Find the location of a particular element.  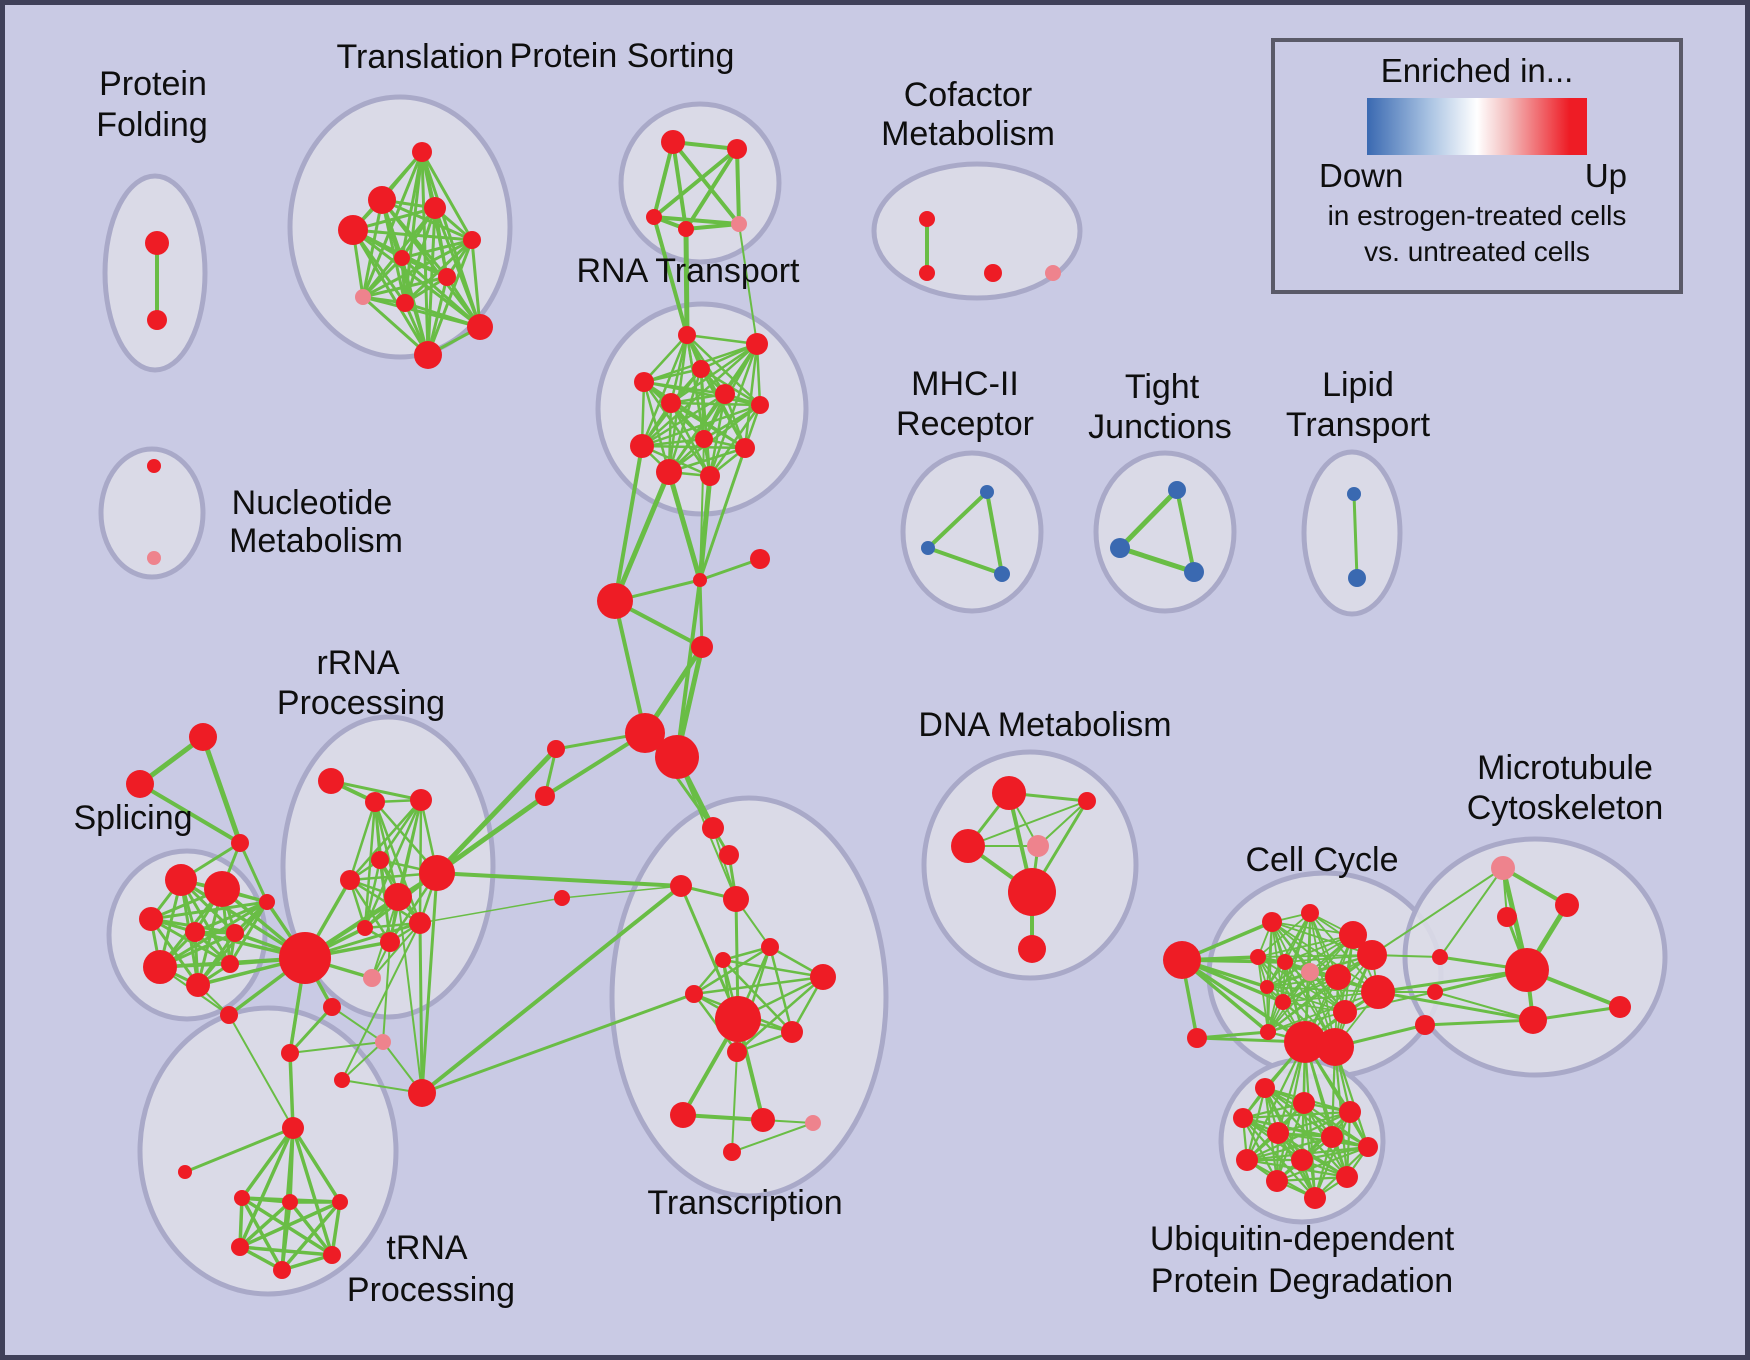

node-tr11 is located at coordinates (428, 355).